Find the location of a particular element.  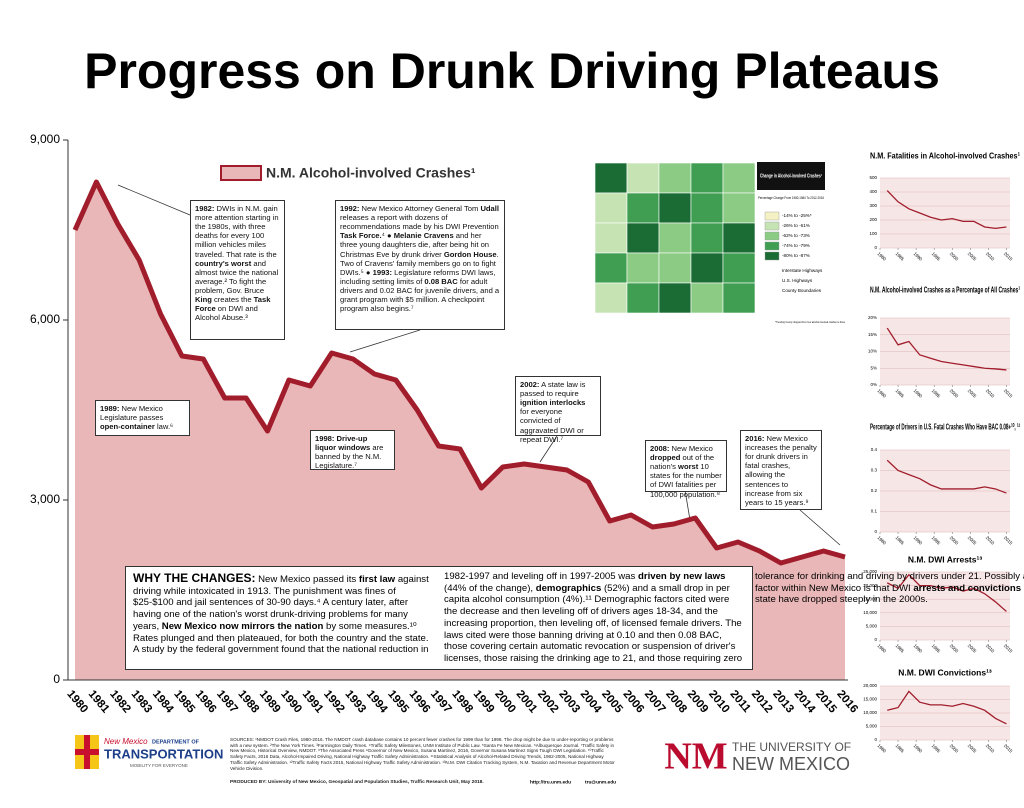

text-run: Melanie Cravens is located at coordinates (423, 236).